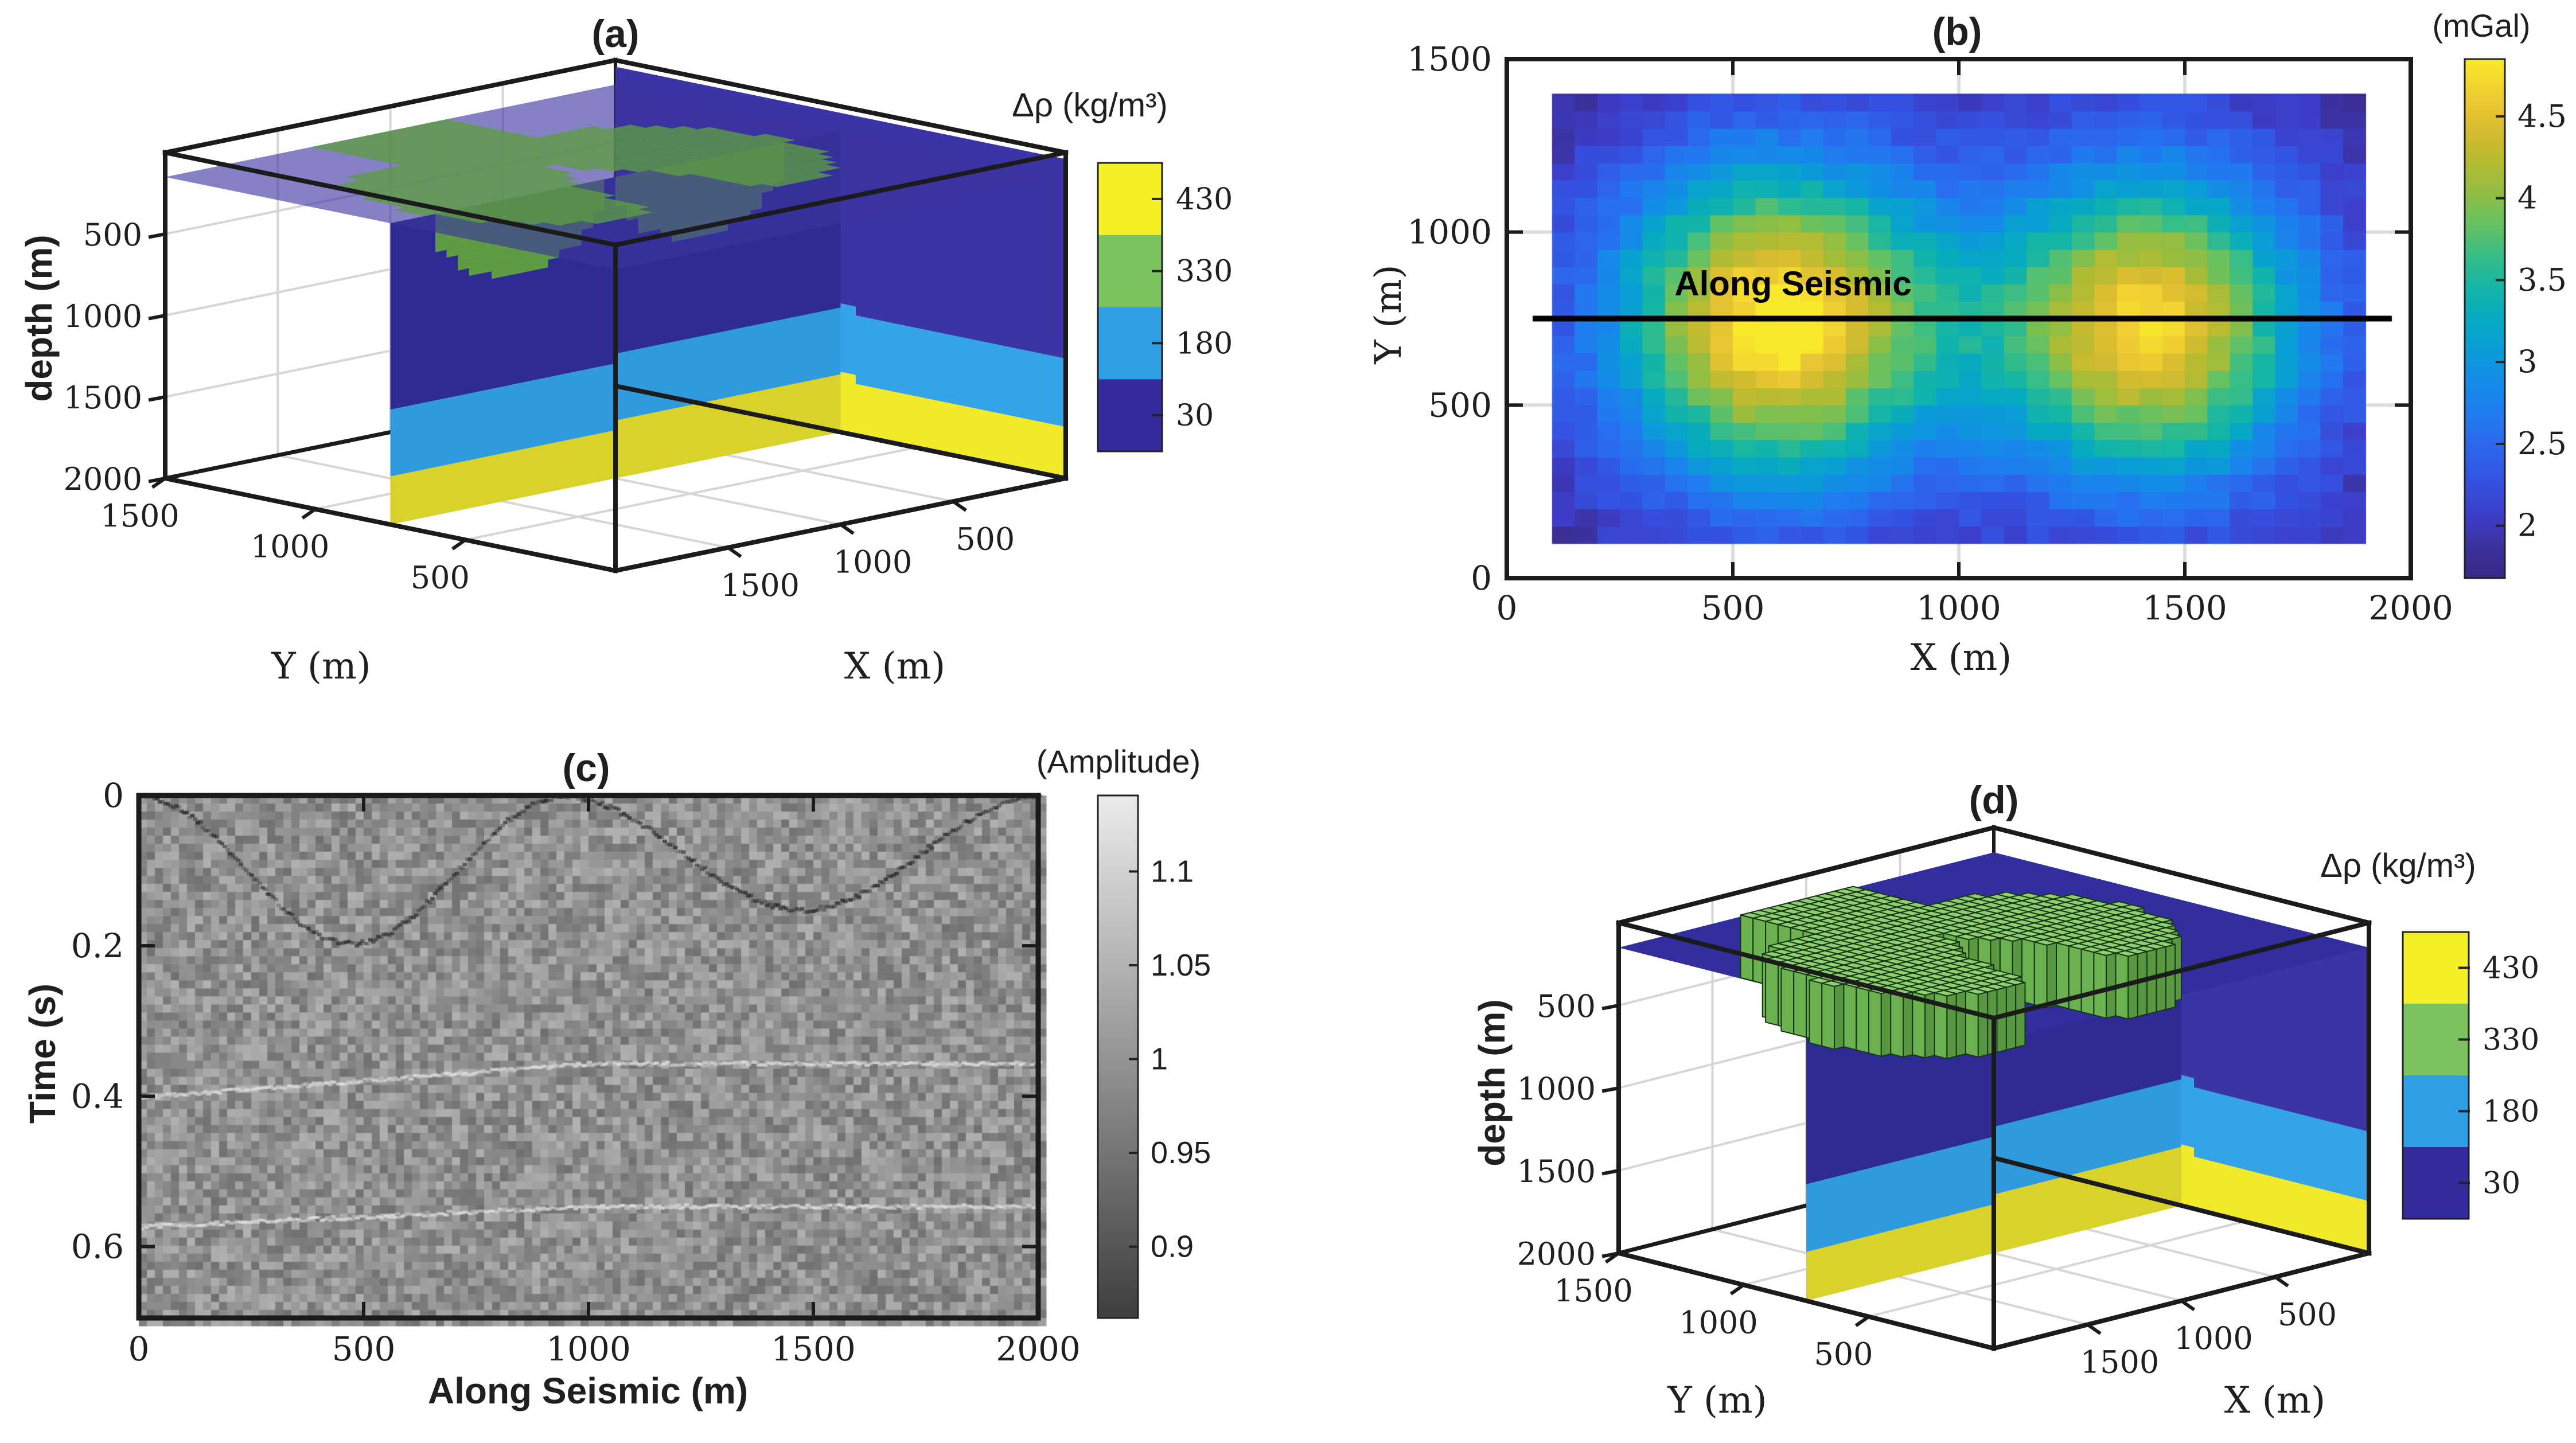 This screenshot has height=1443, width=2576. Describe the element at coordinates (321, 666) in the screenshot. I see `panel-a-y-axis-label: Y (m)` at that location.